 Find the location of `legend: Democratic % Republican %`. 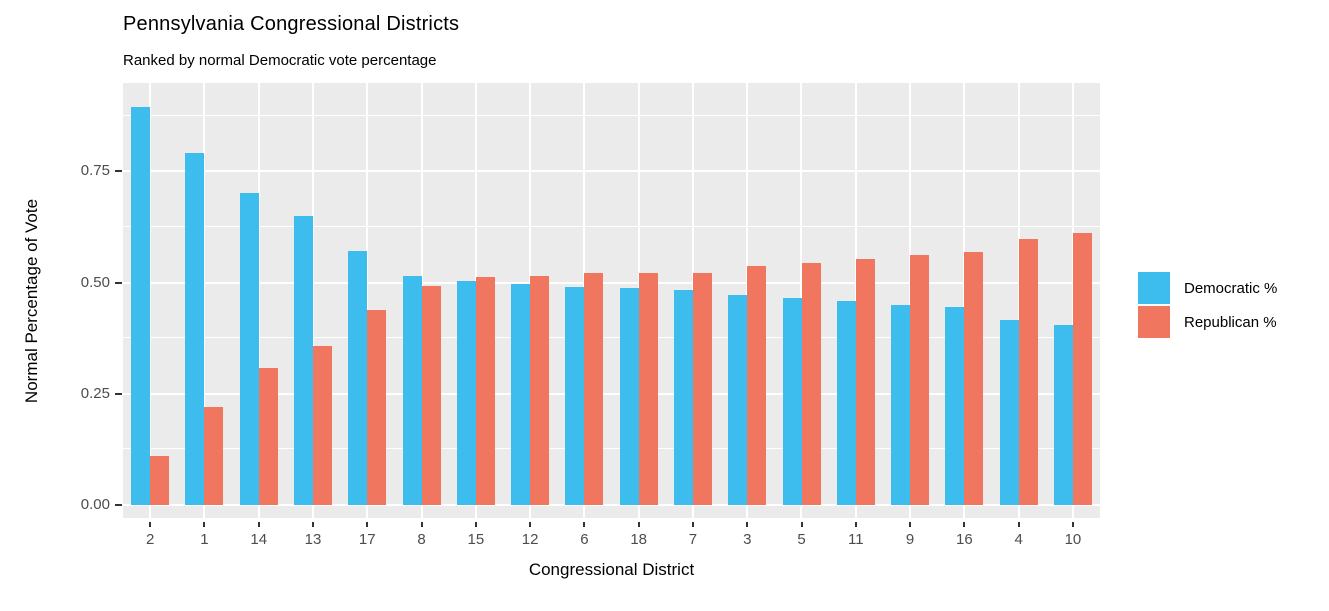

legend: Democratic % Republican % is located at coordinates (1207, 305).